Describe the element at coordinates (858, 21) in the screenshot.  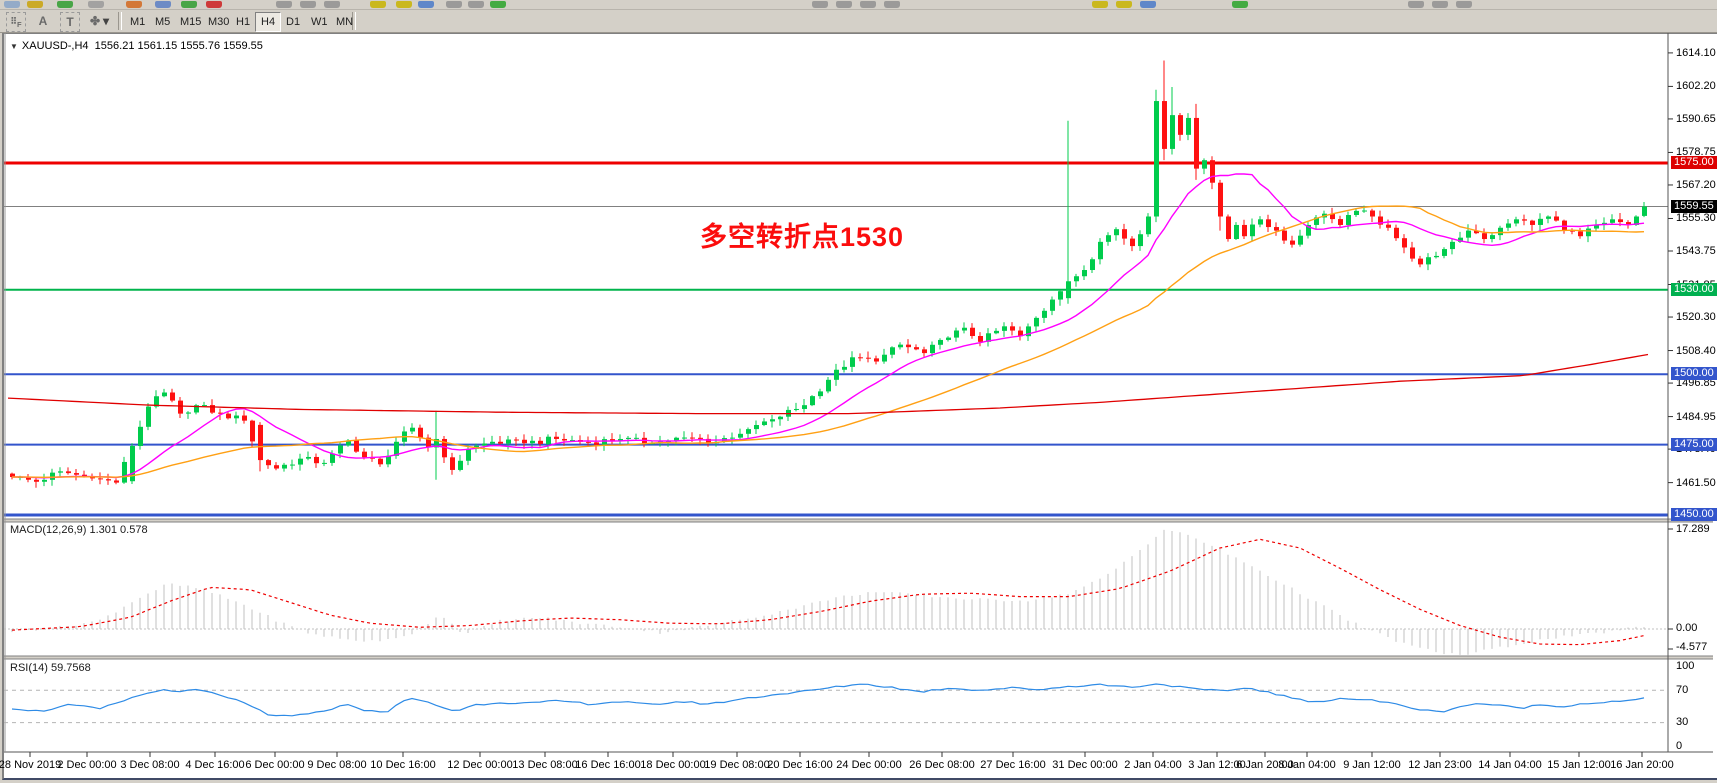
I see `toolbar-second-row: ⠿F A T ✤ ▾ M1 M5 M15 M30 H1 H4 D1 W1 MN` at that location.